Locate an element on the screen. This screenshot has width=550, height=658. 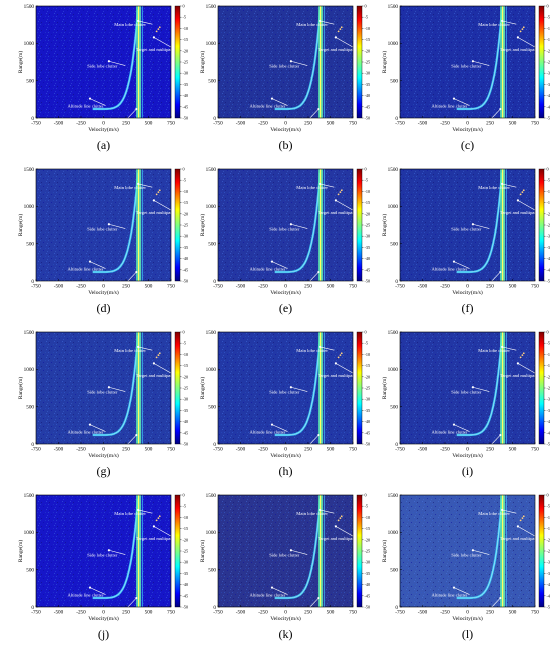
panel-label: (i) is located at coordinates (467, 471).